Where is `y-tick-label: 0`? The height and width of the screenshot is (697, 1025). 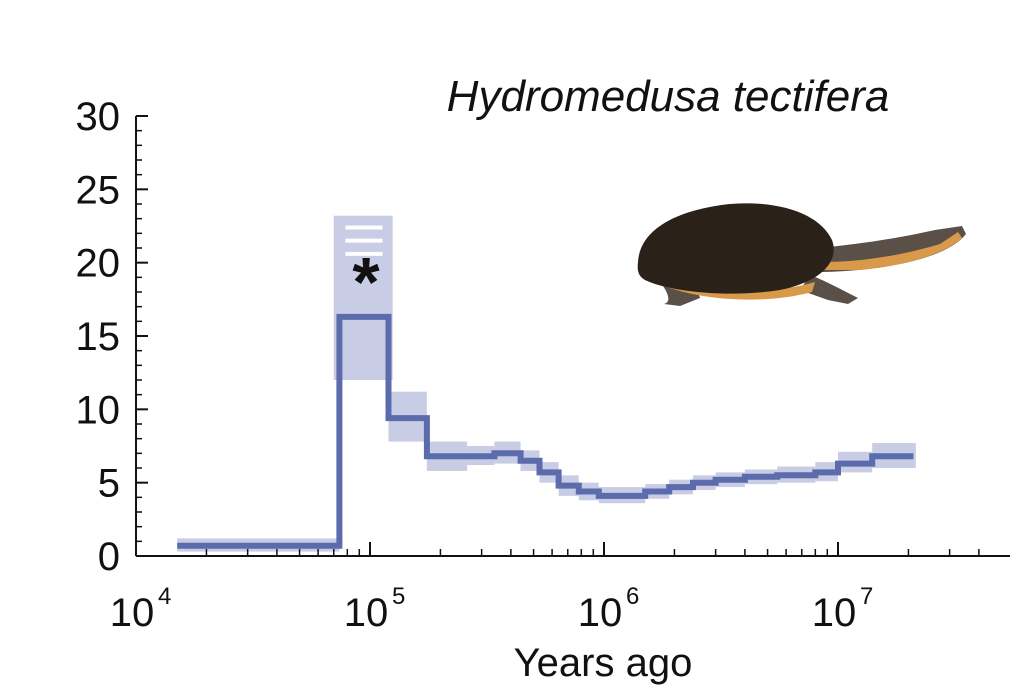
y-tick-label: 0 is located at coordinates (109, 557).